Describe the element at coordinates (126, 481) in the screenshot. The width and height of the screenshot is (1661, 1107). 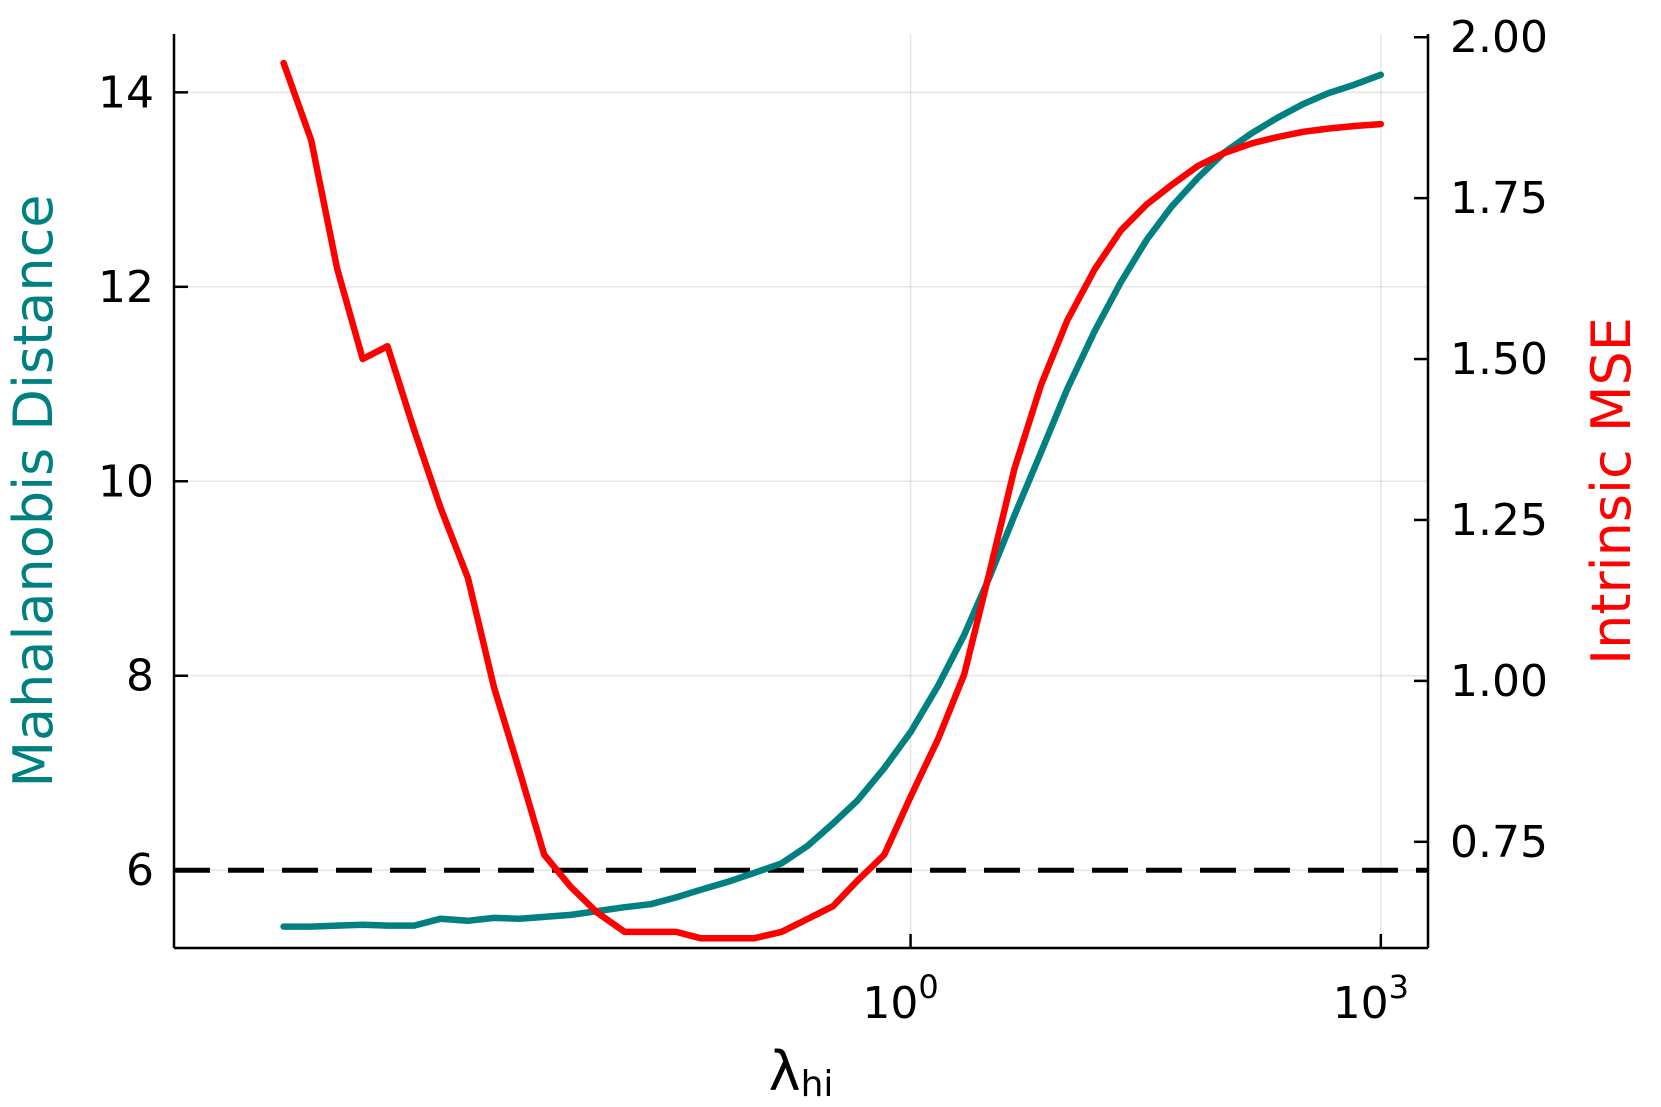
I see `left-y-tick-label-2: 10` at that location.